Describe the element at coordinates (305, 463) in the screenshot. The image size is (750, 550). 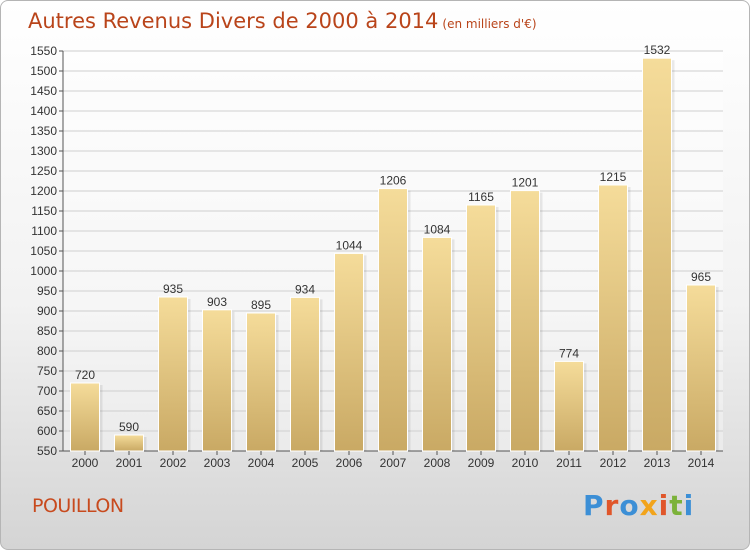
I see `x-tick-label: 2005` at that location.